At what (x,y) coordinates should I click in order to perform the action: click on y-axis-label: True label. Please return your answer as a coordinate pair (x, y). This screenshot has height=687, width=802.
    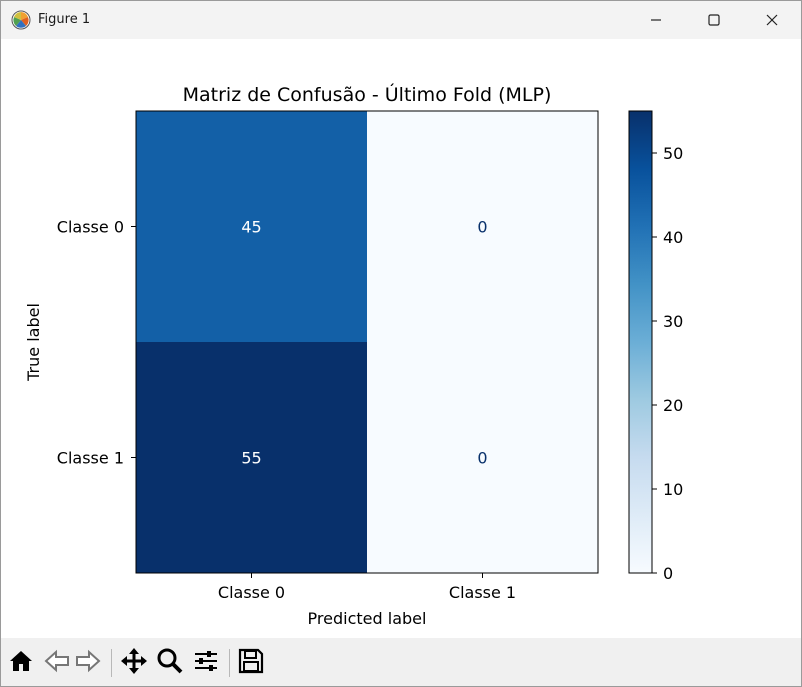
    Looking at the image, I should click on (33, 342).